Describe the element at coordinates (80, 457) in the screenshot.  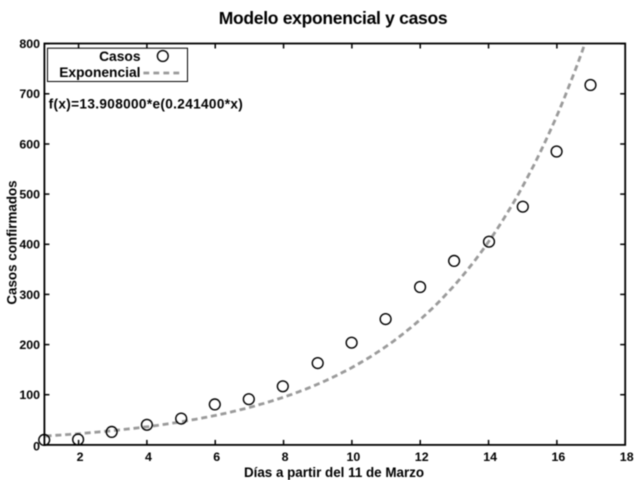
I see `svg-text: 2` at that location.